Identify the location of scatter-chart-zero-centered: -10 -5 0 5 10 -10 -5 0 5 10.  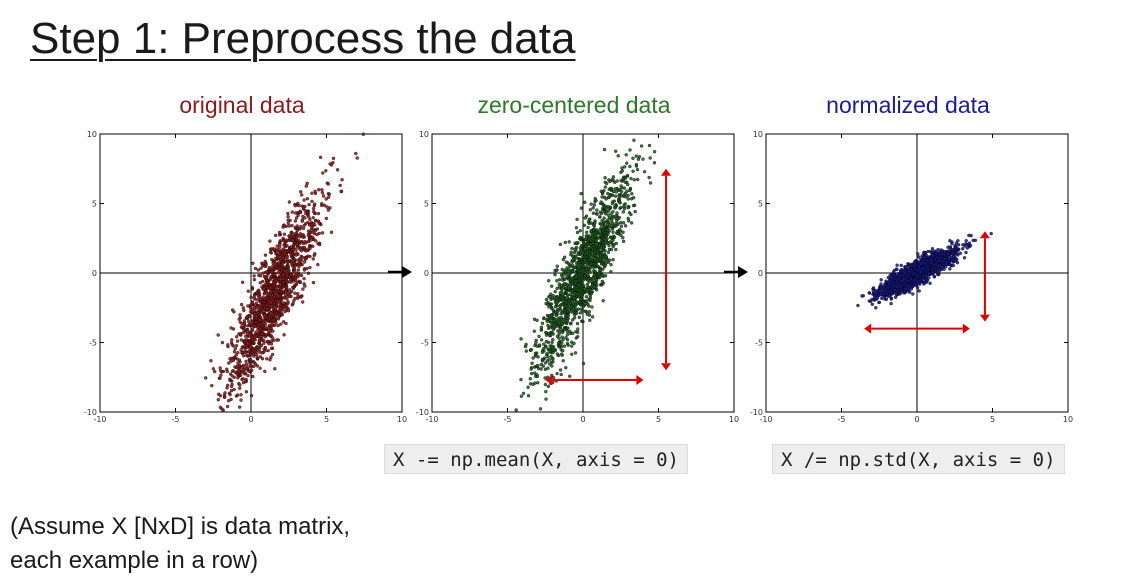
(577, 277).